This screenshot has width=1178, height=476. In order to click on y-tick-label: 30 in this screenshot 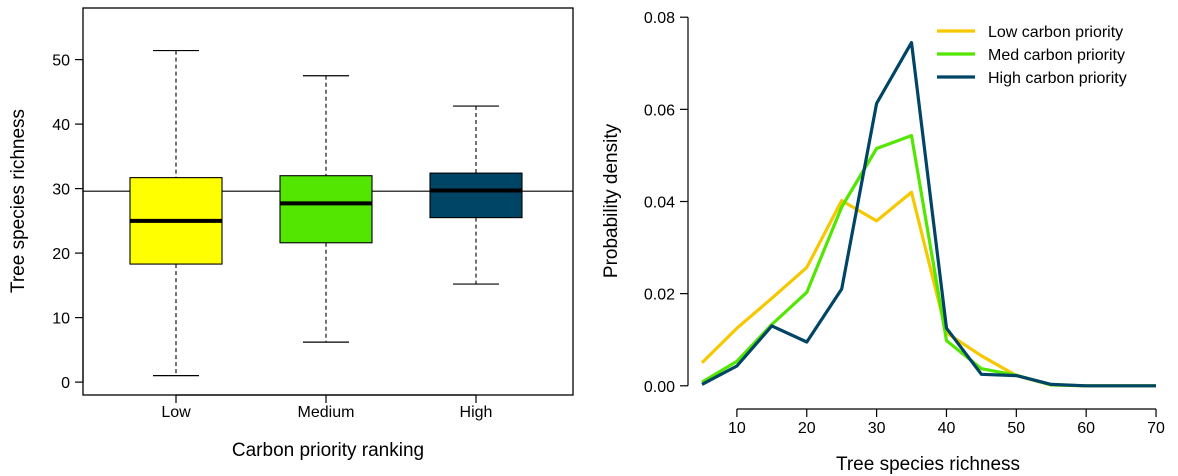, I will do `click(61, 190)`.